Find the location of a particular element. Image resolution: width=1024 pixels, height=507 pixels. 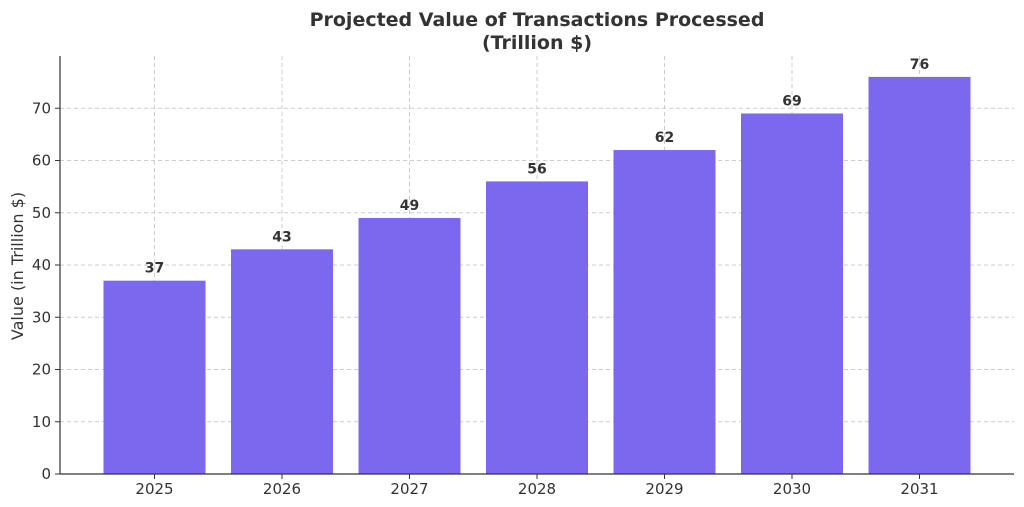

data-label: 43 is located at coordinates (281, 237).